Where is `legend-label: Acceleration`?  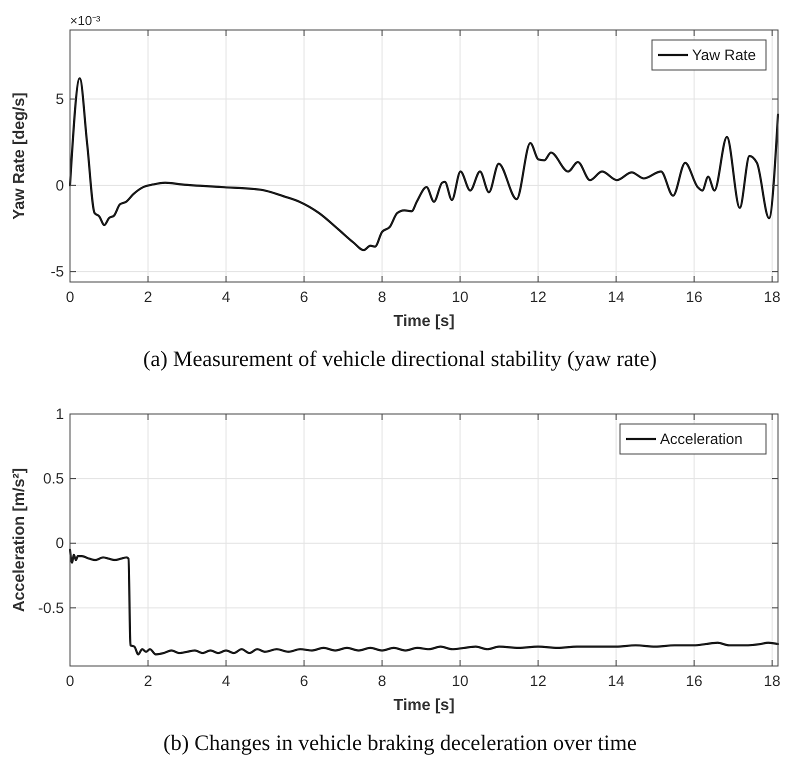
legend-label: Acceleration is located at coordinates (701, 439).